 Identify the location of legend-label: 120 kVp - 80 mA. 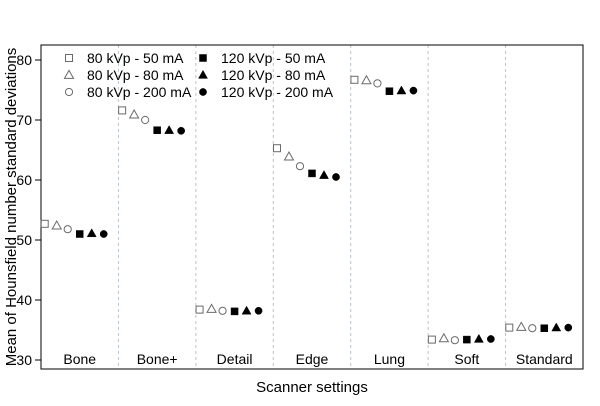
(273, 75).